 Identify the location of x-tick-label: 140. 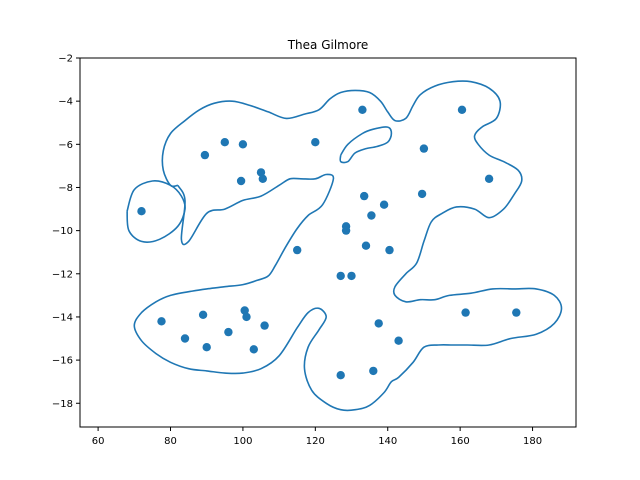
(387, 441).